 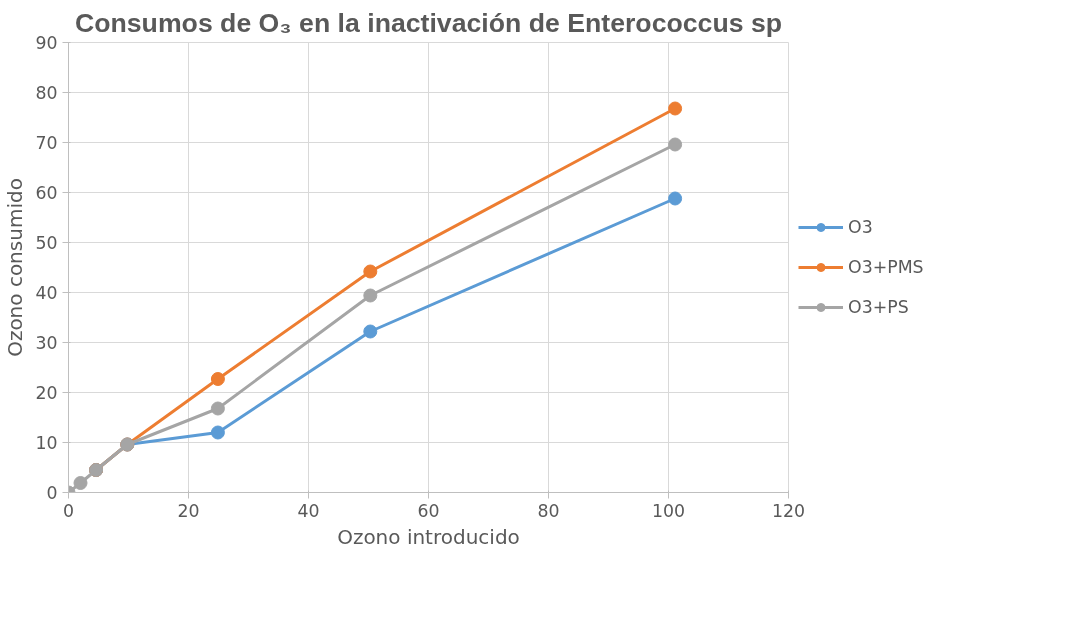 What do you see at coordinates (46, 193) in the screenshot?
I see `y-tick-label: 60` at bounding box center [46, 193].